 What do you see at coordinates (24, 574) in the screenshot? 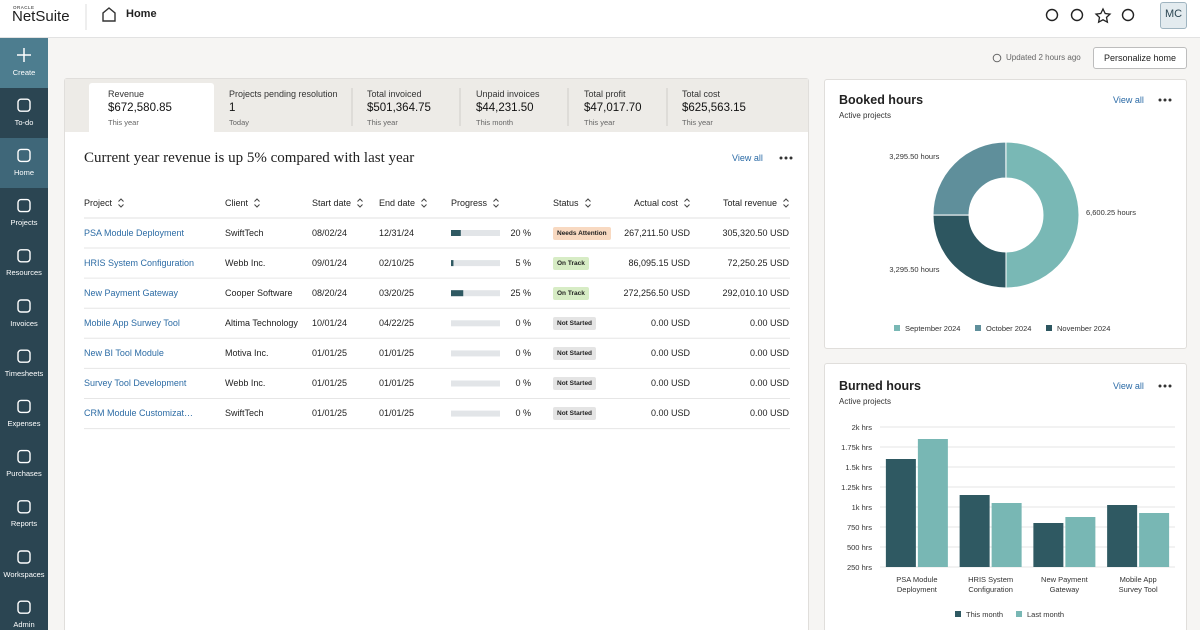
I see `sidebar-label: Workspaces` at bounding box center [24, 574].